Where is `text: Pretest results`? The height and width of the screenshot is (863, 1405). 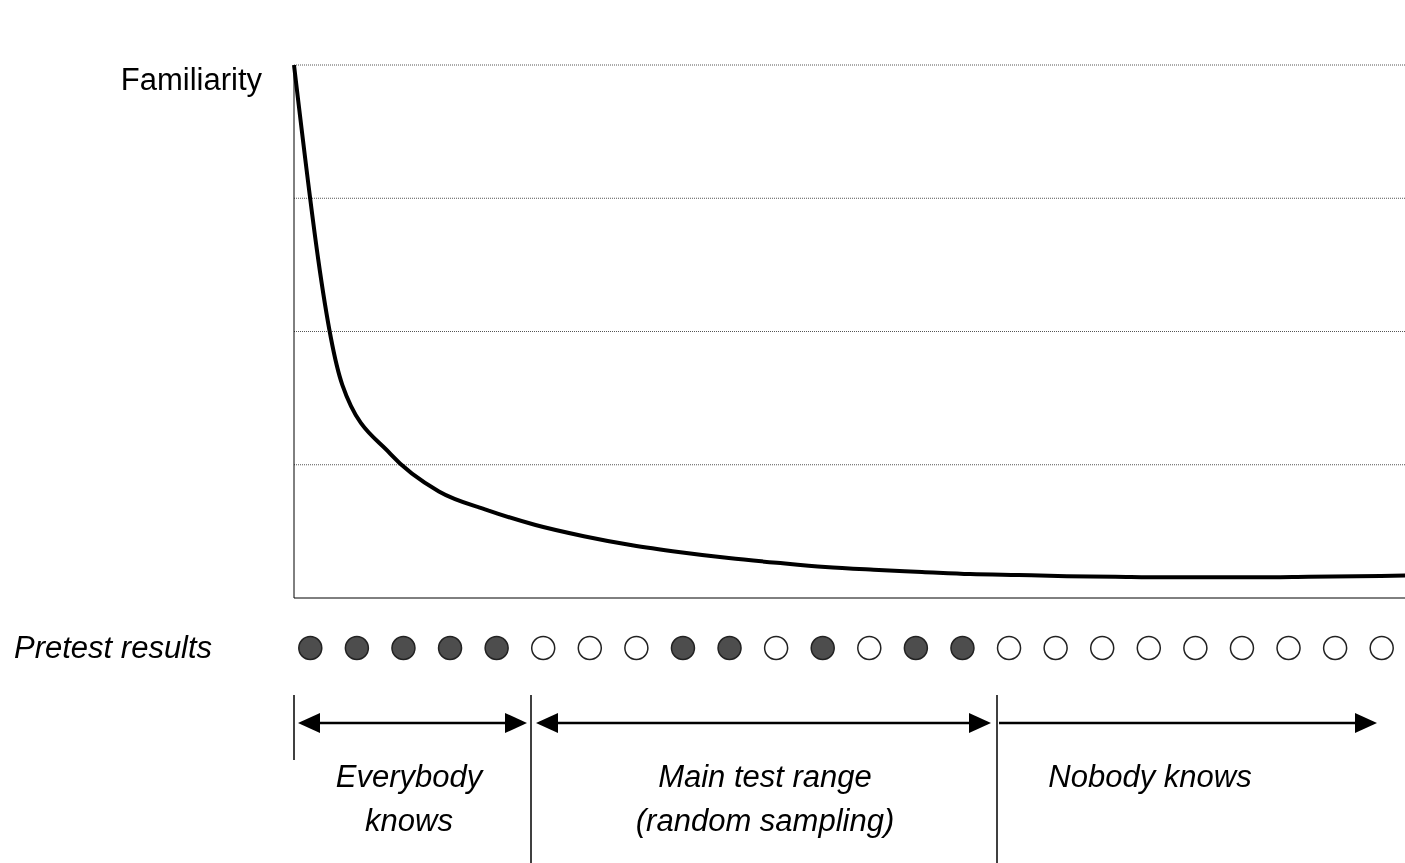 text: Pretest results is located at coordinates (113, 648).